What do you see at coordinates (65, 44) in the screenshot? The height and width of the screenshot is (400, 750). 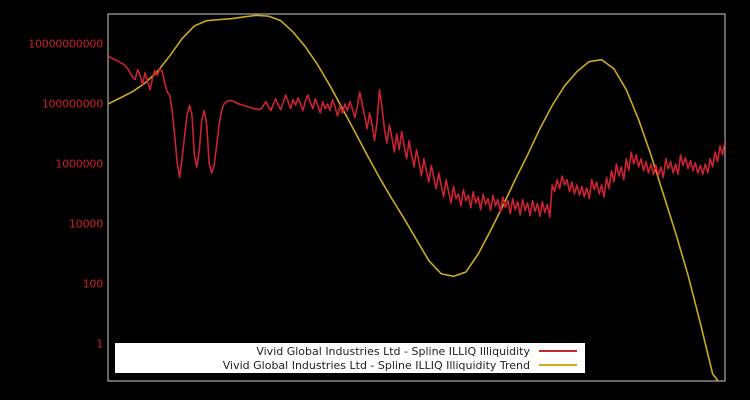 I see `y-tick-label: 10000000000` at bounding box center [65, 44].